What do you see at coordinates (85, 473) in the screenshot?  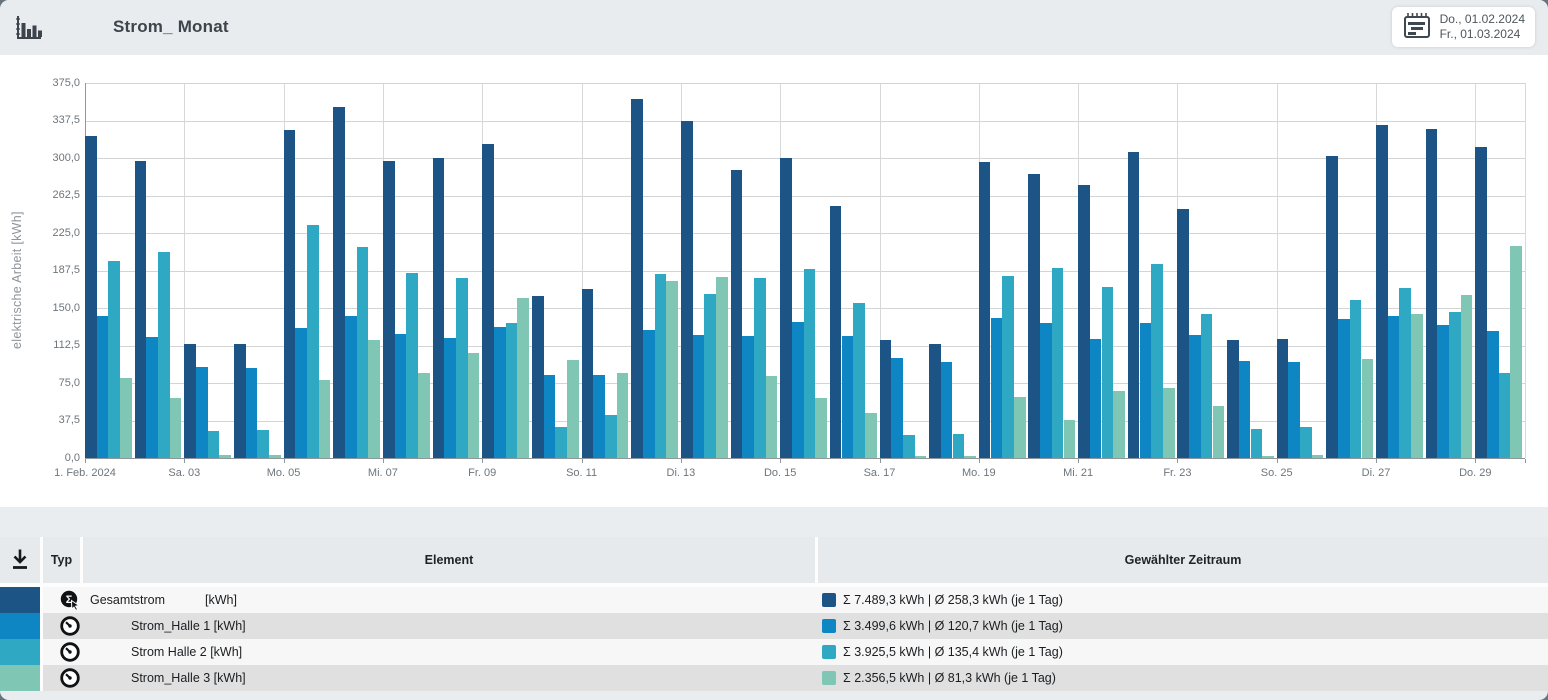 I see `x-tick-label: 1. Feb. 2024` at bounding box center [85, 473].